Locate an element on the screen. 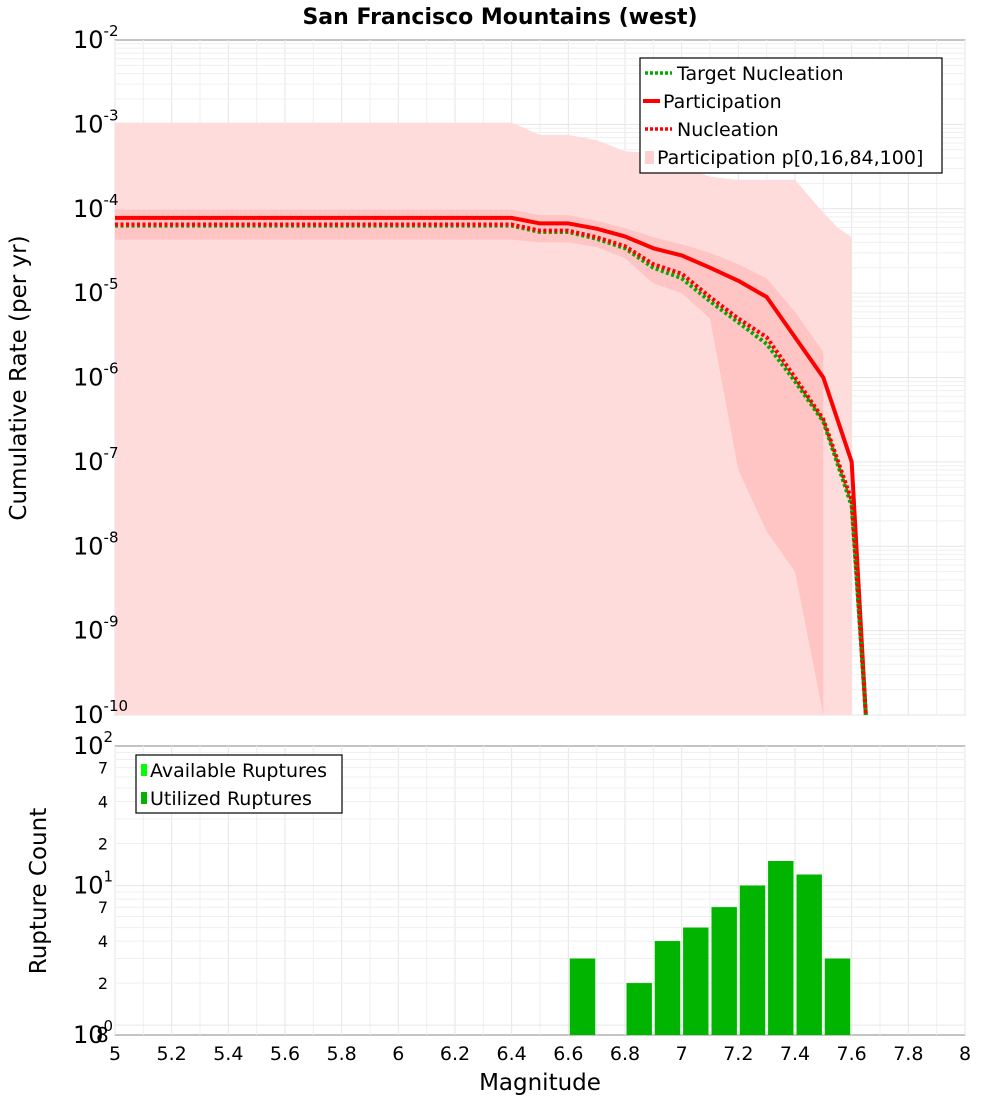 This screenshot has width=1000, height=1100. rate-y-tick-label: 10⁻⁴ is located at coordinates (96, 207).